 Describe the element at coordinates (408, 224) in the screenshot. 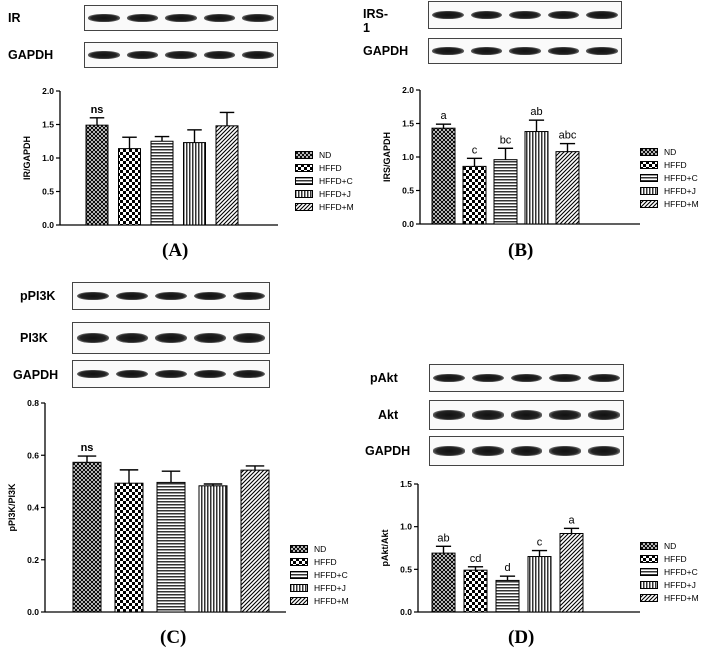

I see `chart-b-y-tick-label: 0.0` at that location.